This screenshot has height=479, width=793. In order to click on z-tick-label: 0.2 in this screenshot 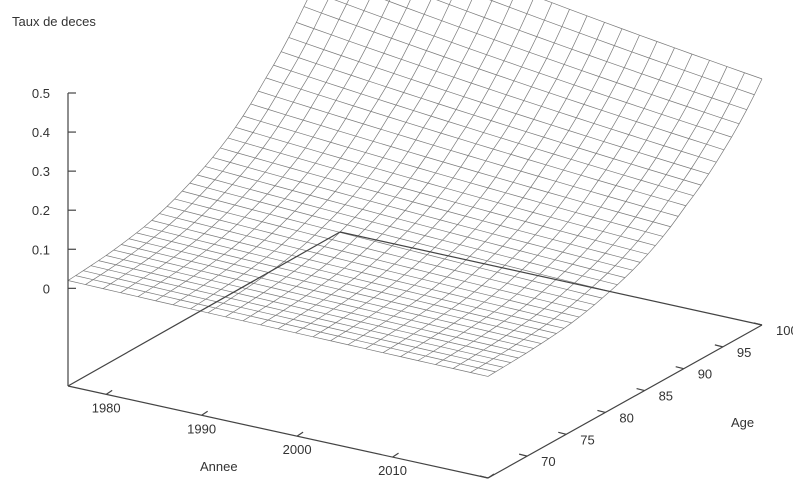, I will do `click(41, 210)`.